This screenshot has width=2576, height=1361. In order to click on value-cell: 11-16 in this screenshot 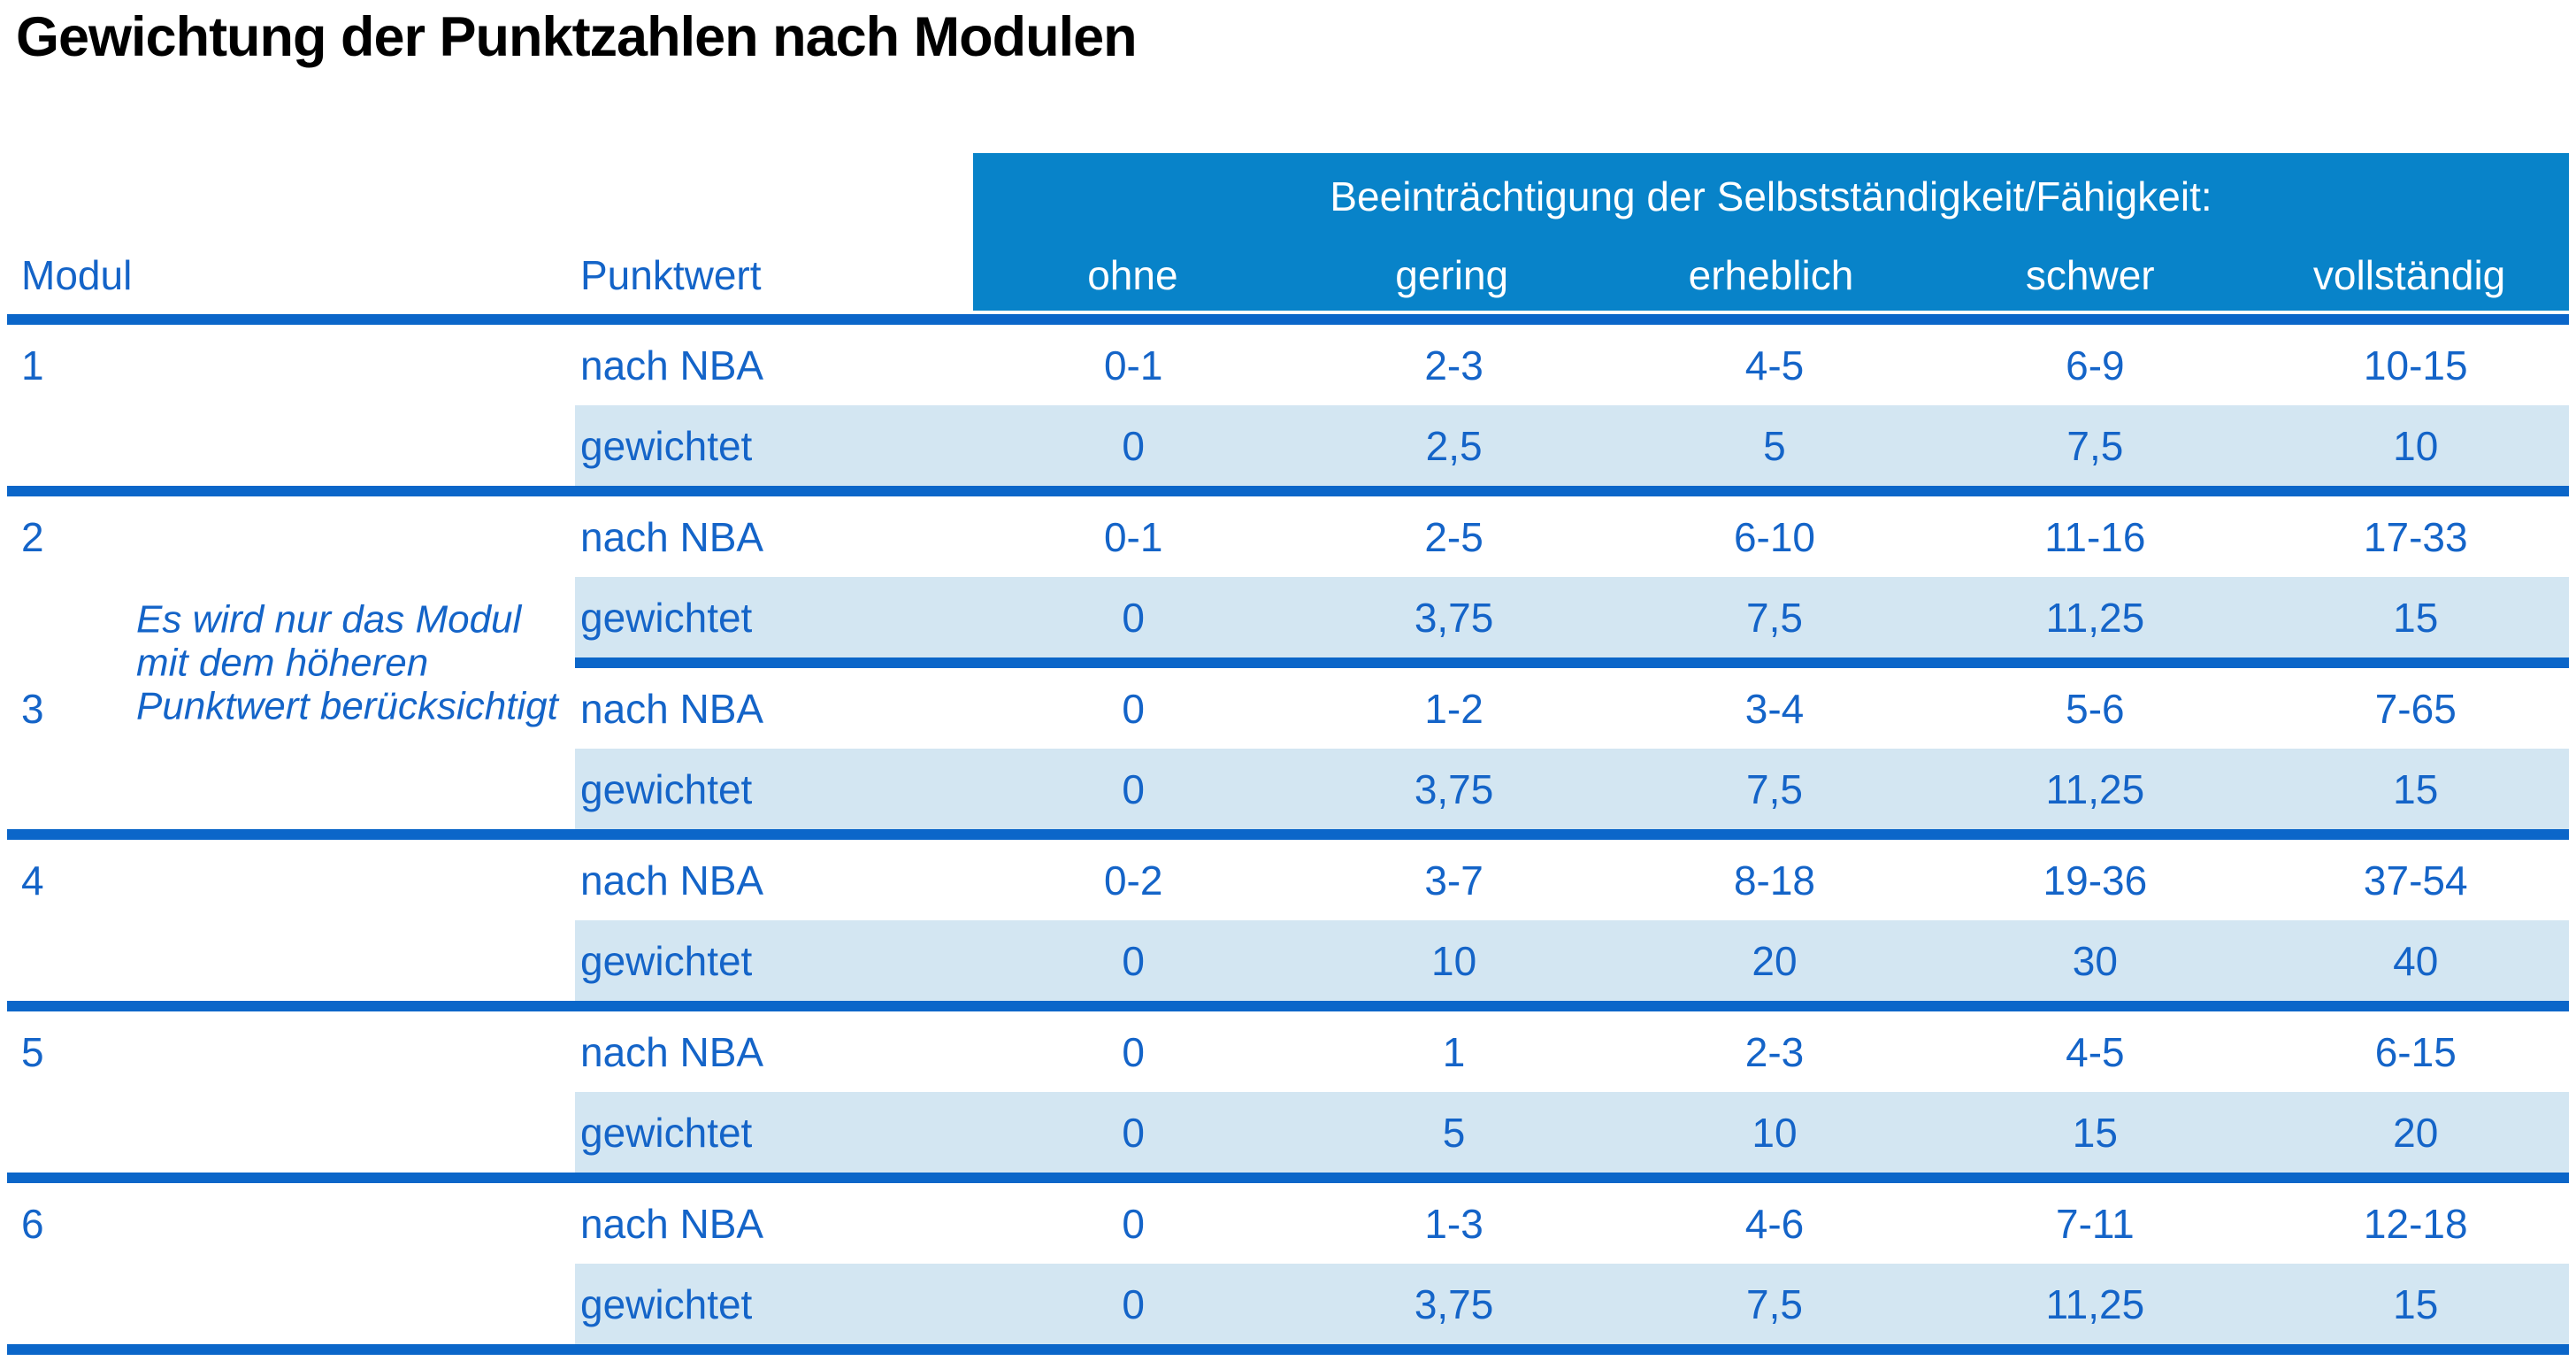, I will do `click(2095, 536)`.